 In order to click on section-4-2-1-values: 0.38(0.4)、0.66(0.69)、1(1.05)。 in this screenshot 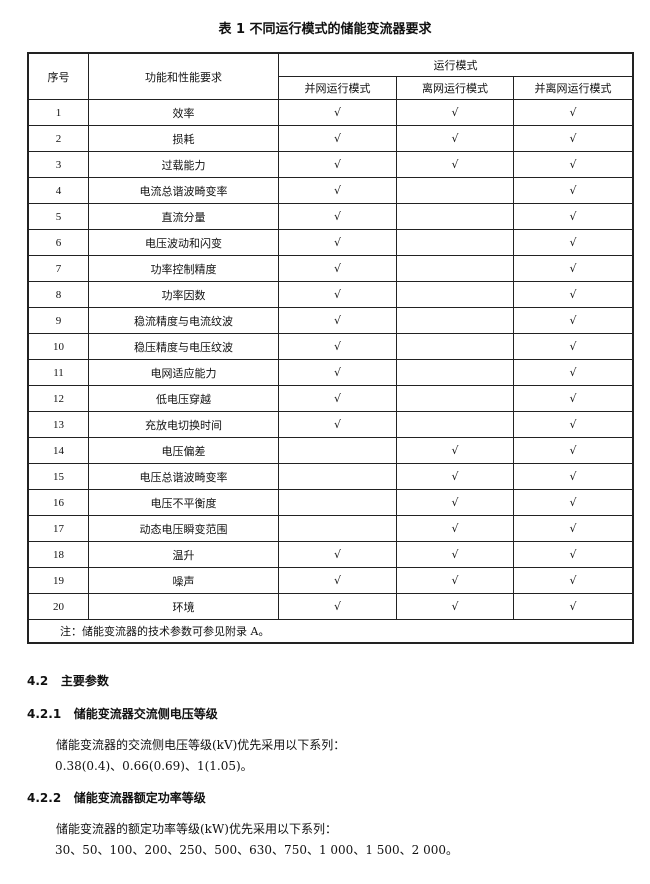, I will do `click(154, 766)`.